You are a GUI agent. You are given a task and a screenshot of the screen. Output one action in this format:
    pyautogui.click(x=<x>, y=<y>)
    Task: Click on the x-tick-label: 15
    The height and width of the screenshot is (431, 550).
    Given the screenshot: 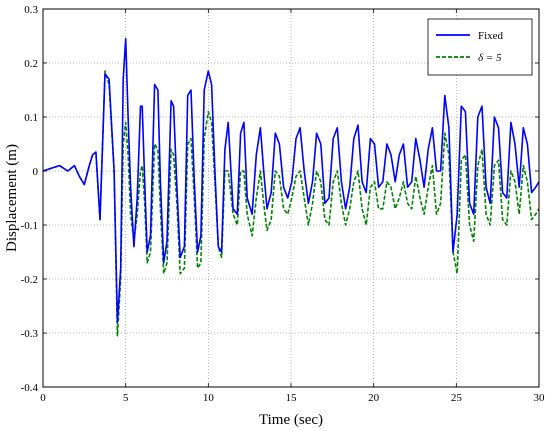 What is the action you would take?
    pyautogui.click(x=292, y=398)
    